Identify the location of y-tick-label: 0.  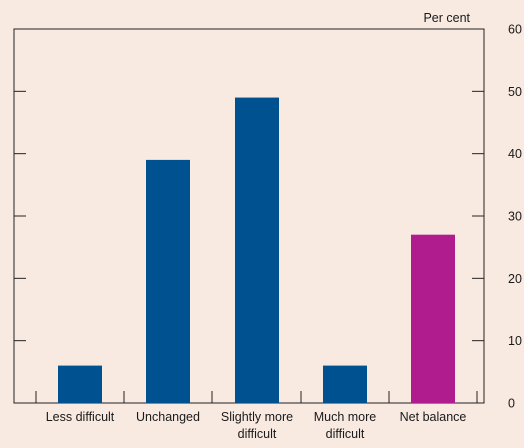
(511, 404).